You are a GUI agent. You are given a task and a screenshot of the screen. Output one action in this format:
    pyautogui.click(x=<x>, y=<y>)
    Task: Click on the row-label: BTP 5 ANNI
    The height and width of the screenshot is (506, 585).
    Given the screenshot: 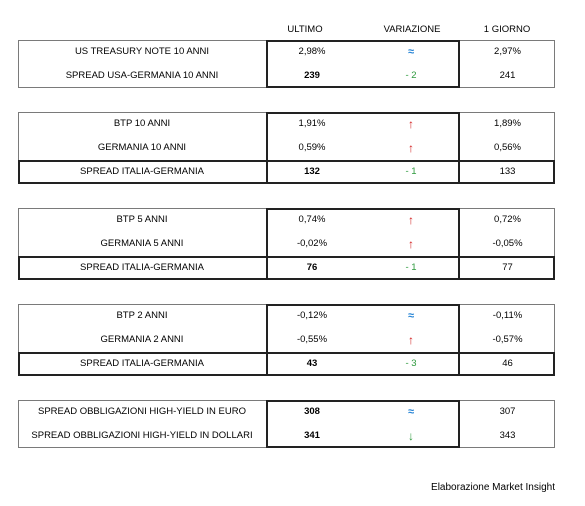 What is the action you would take?
    pyautogui.click(x=142, y=219)
    